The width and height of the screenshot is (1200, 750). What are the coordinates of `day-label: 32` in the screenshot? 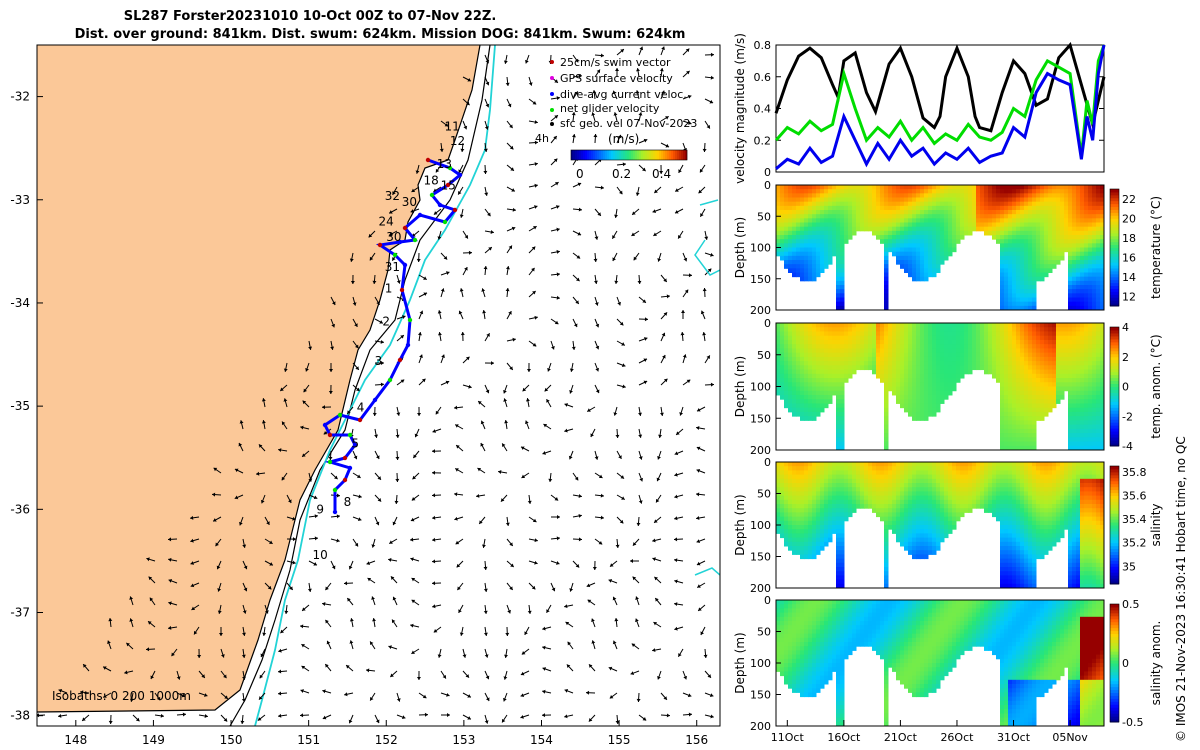 It's located at (392, 196).